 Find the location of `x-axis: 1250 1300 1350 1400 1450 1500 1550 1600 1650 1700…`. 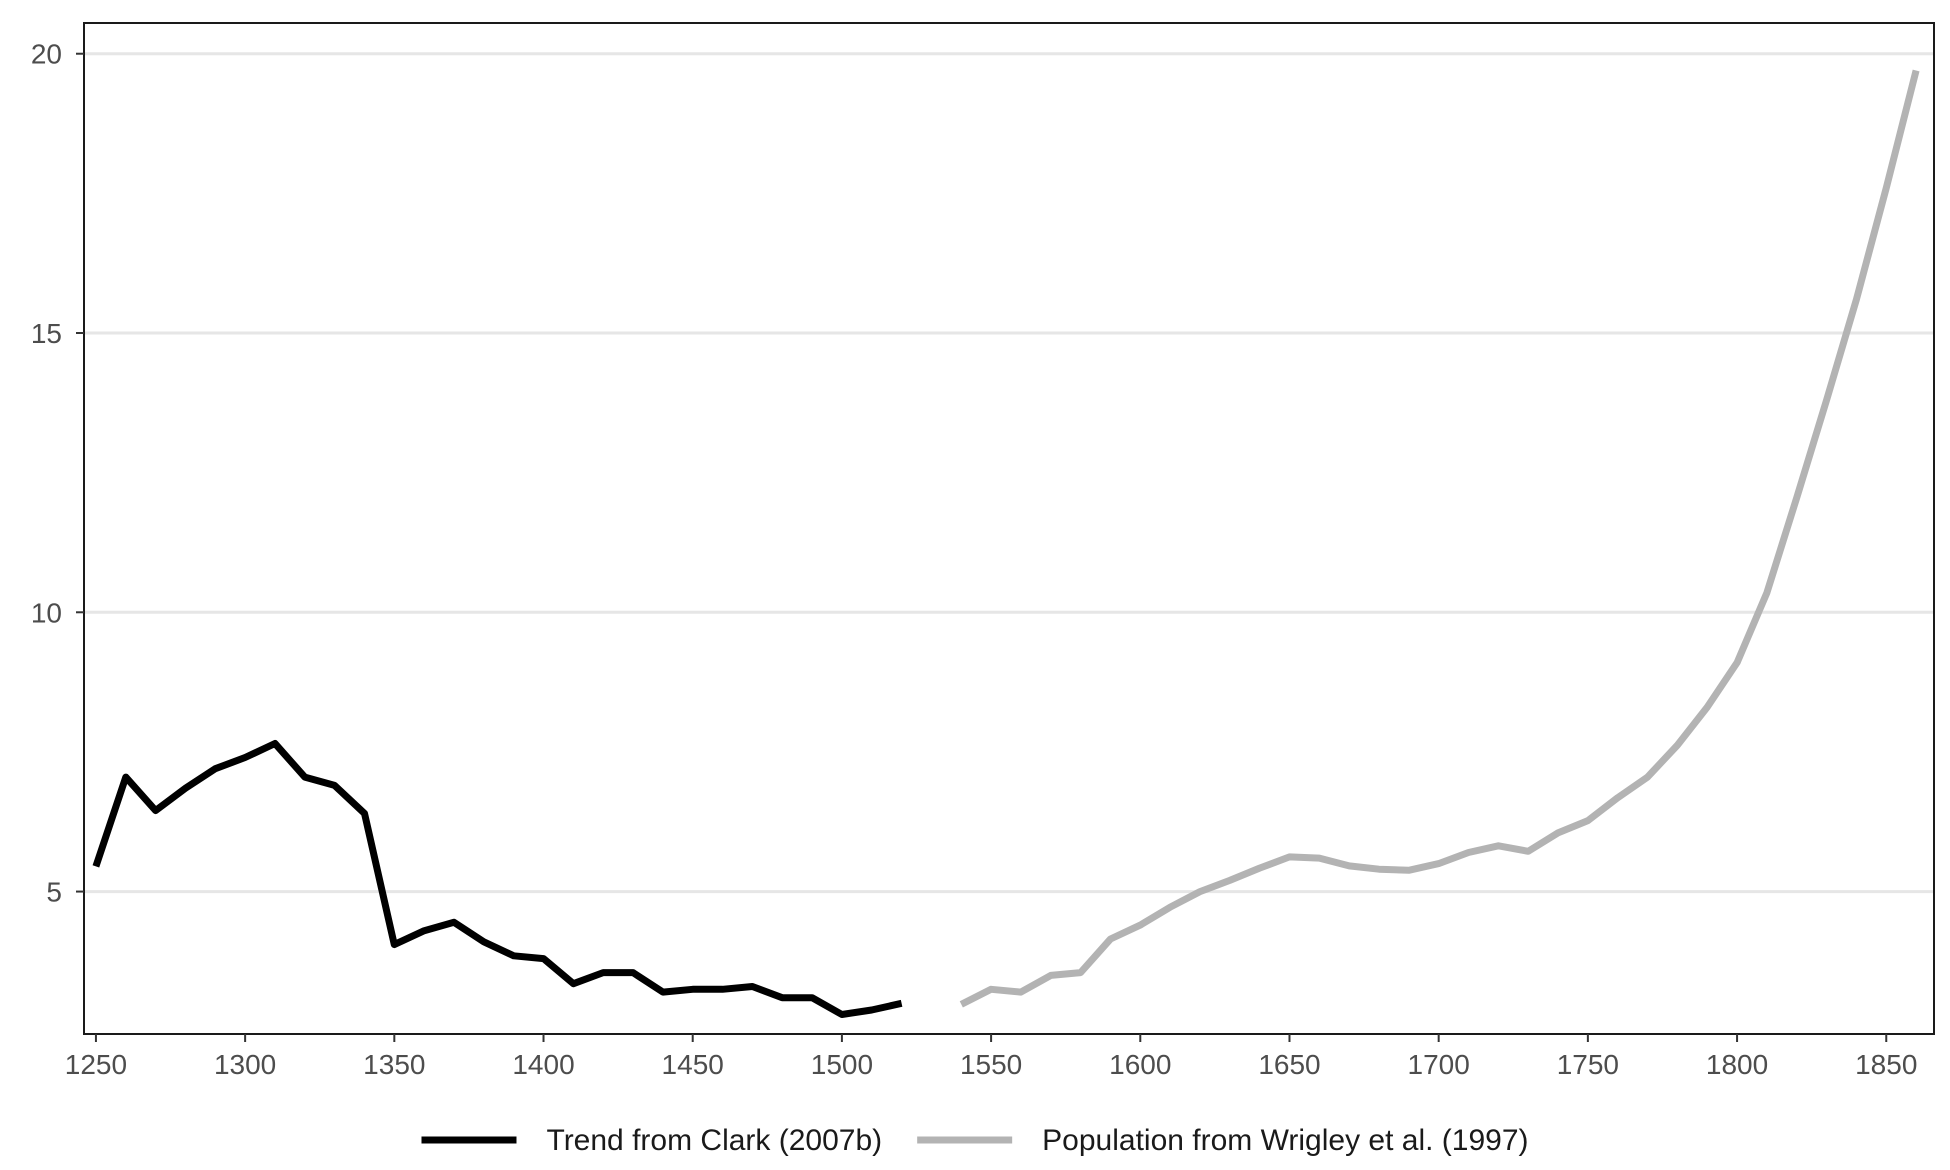

x-axis: 1250 1300 1350 1400 1450 1500 1550 1600 1650 1700… is located at coordinates (991, 1057).